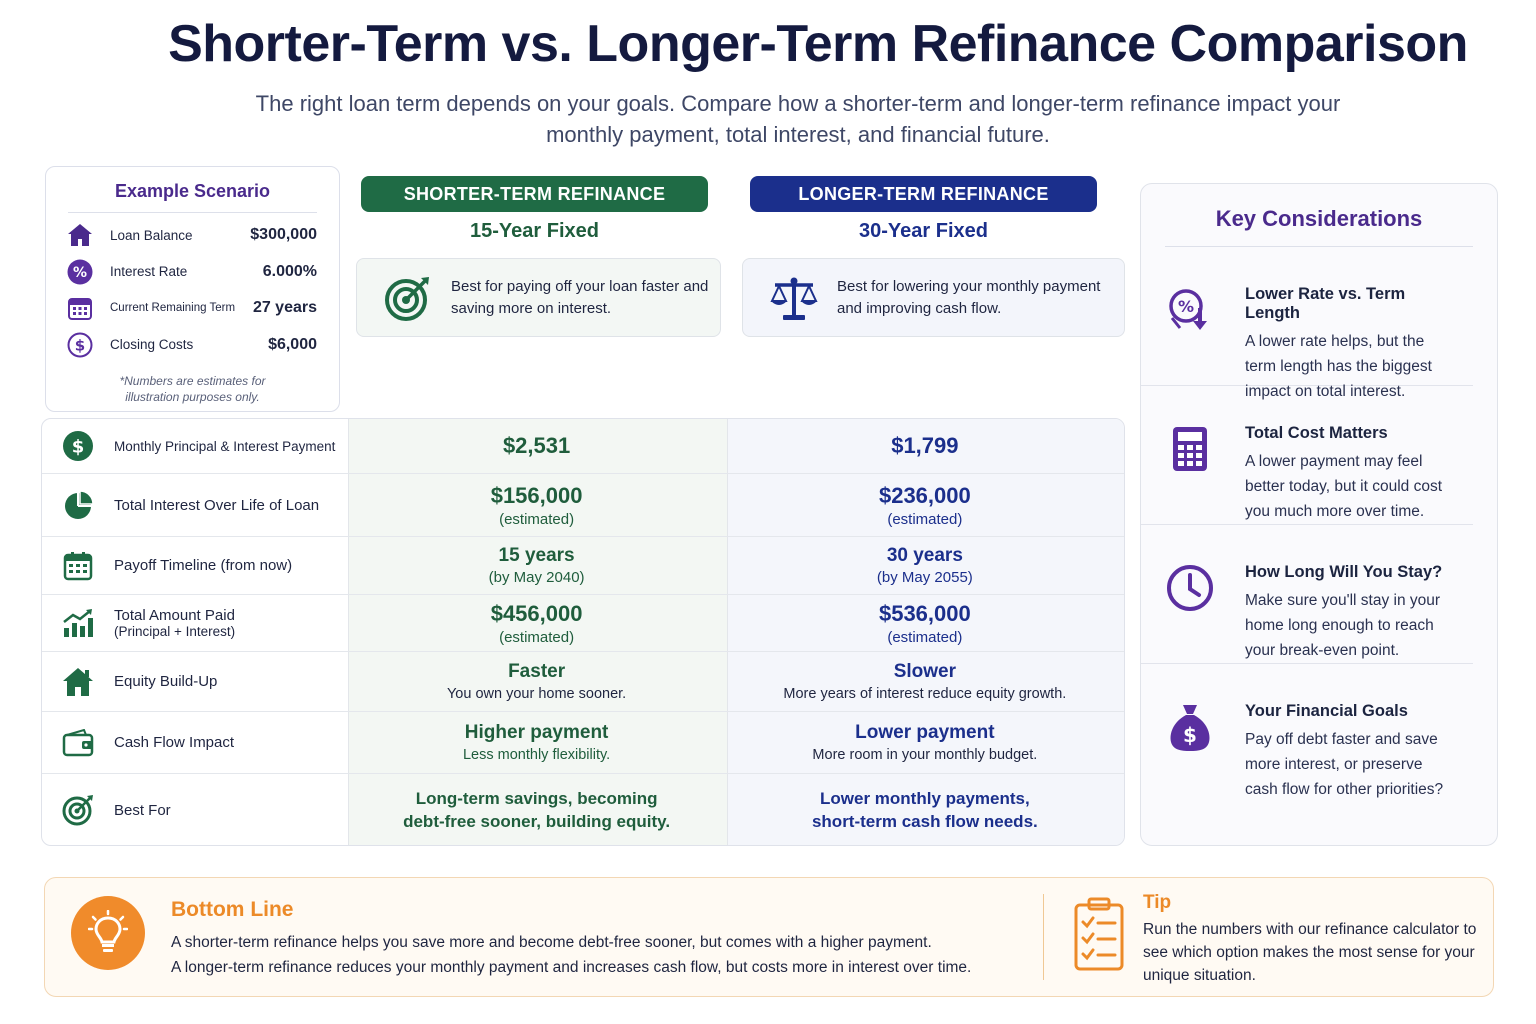 The width and height of the screenshot is (1536, 1024). I want to click on row-sublabel: (Principal + Interest), so click(175, 631).